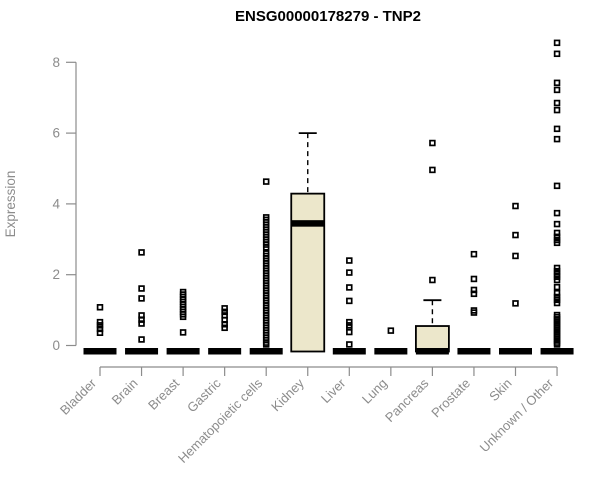 This screenshot has width=600, height=500. Describe the element at coordinates (500, 390) in the screenshot. I see `x-tick-label: Skin` at that location.